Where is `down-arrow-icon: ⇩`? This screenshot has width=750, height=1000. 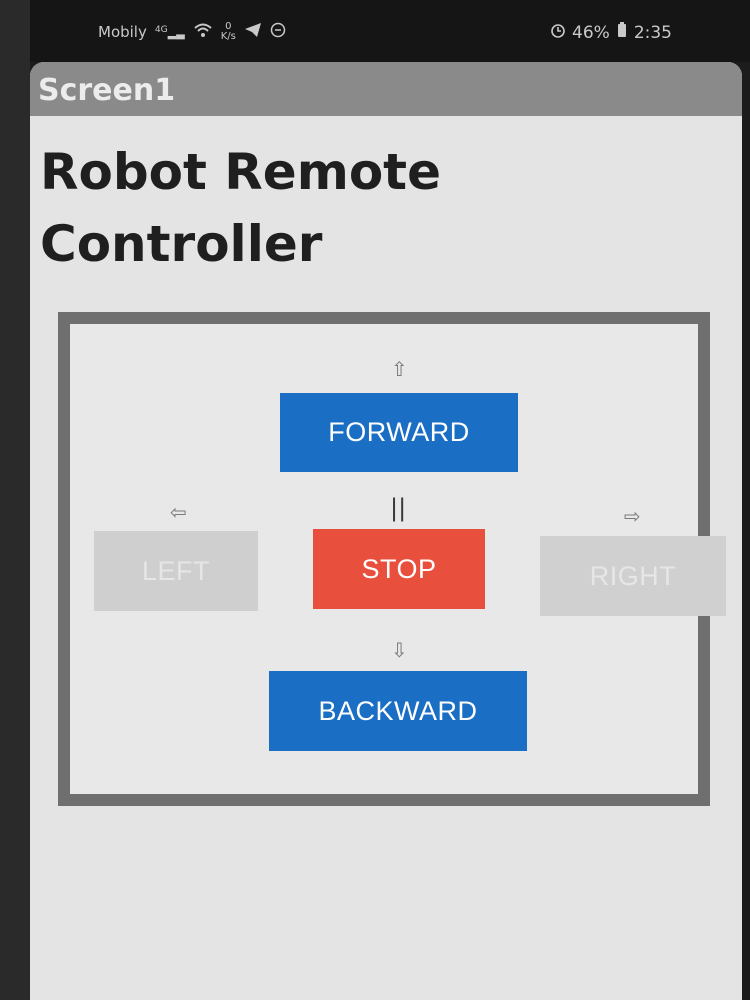 down-arrow-icon: ⇩ is located at coordinates (399, 650).